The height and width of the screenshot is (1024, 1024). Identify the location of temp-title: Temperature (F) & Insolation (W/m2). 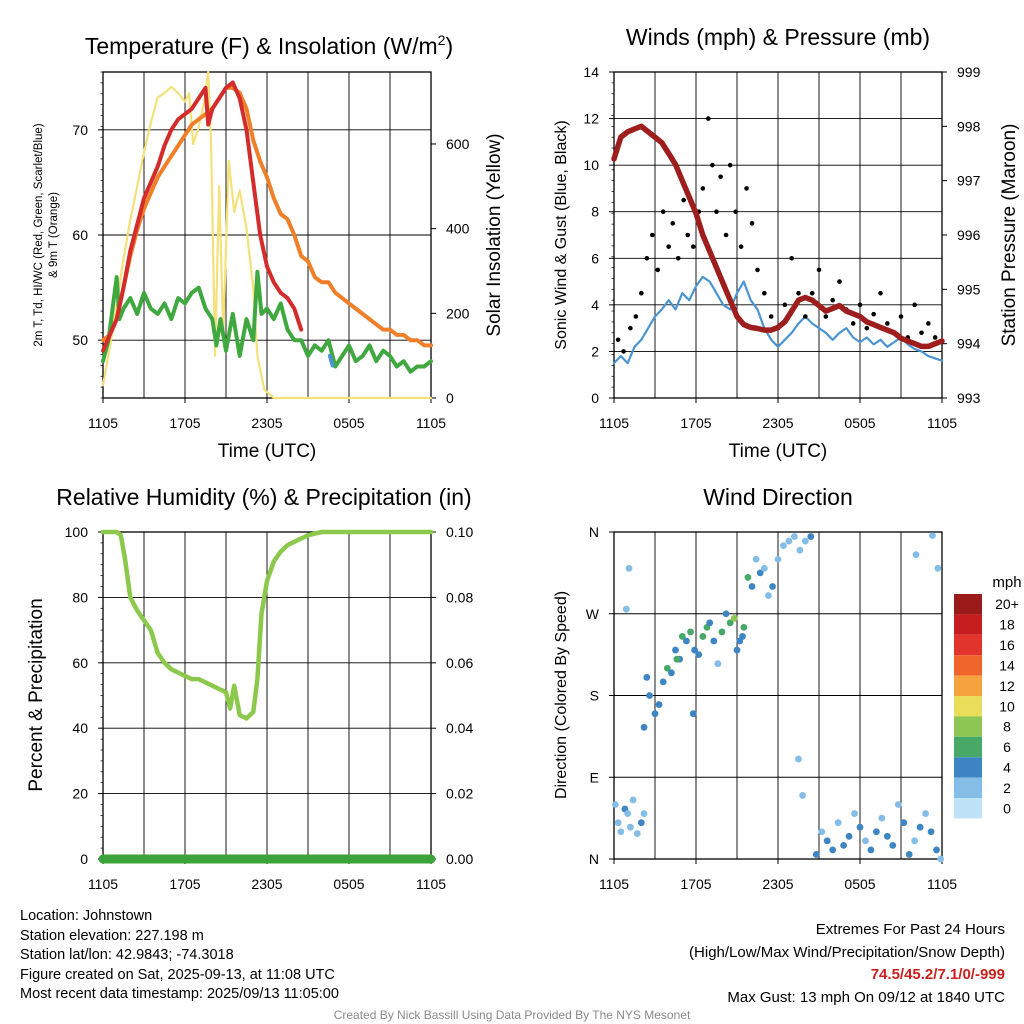
(269, 45).